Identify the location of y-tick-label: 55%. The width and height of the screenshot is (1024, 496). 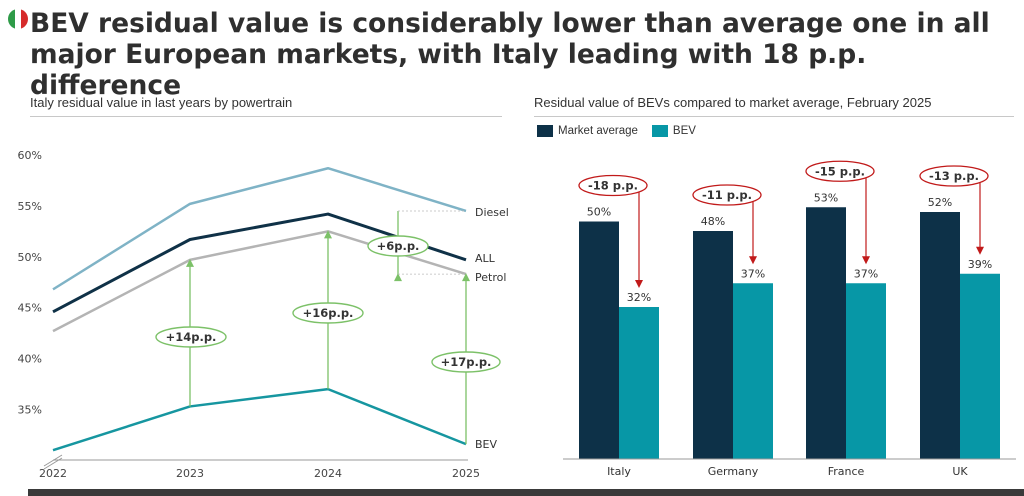
(30, 206).